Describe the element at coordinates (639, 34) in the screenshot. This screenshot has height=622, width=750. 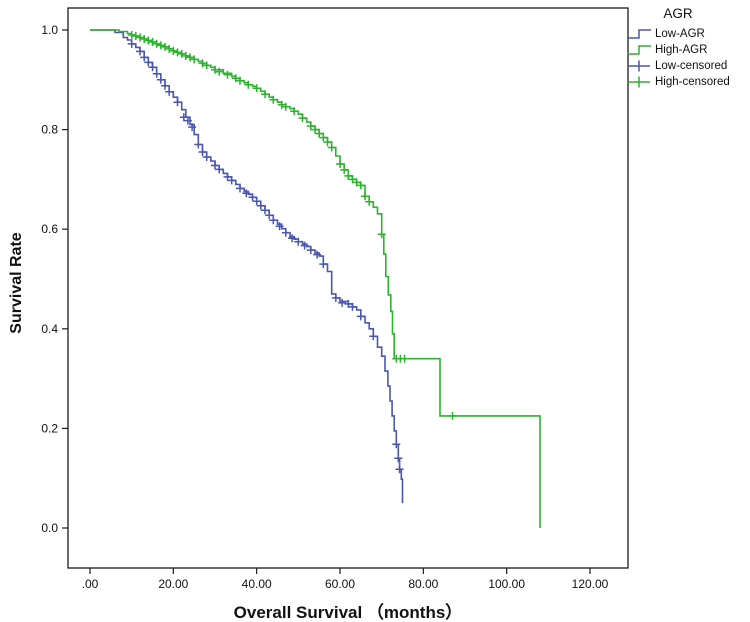
I see `low-agr-step-line-sample` at that location.